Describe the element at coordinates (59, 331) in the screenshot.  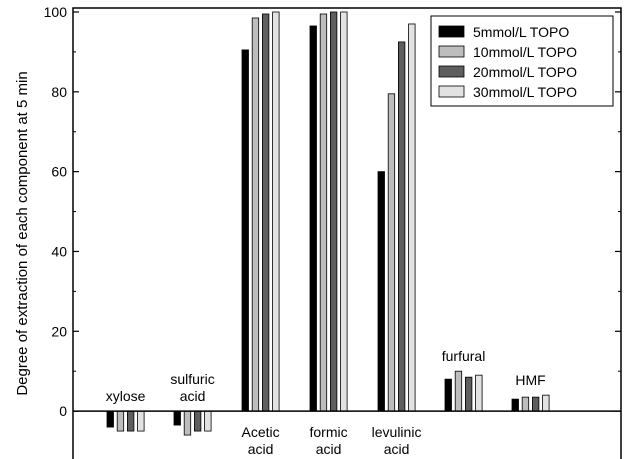
I see `y-tick-label: 20` at that location.